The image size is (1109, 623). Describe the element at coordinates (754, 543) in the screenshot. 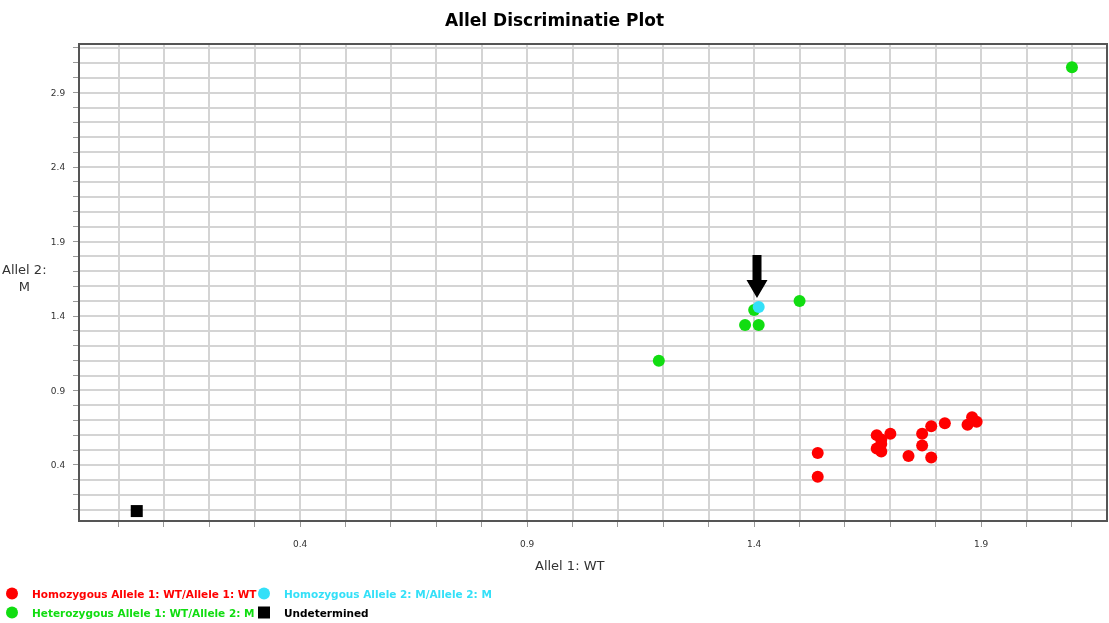

I see `x-tick-label: 1.4` at that location.